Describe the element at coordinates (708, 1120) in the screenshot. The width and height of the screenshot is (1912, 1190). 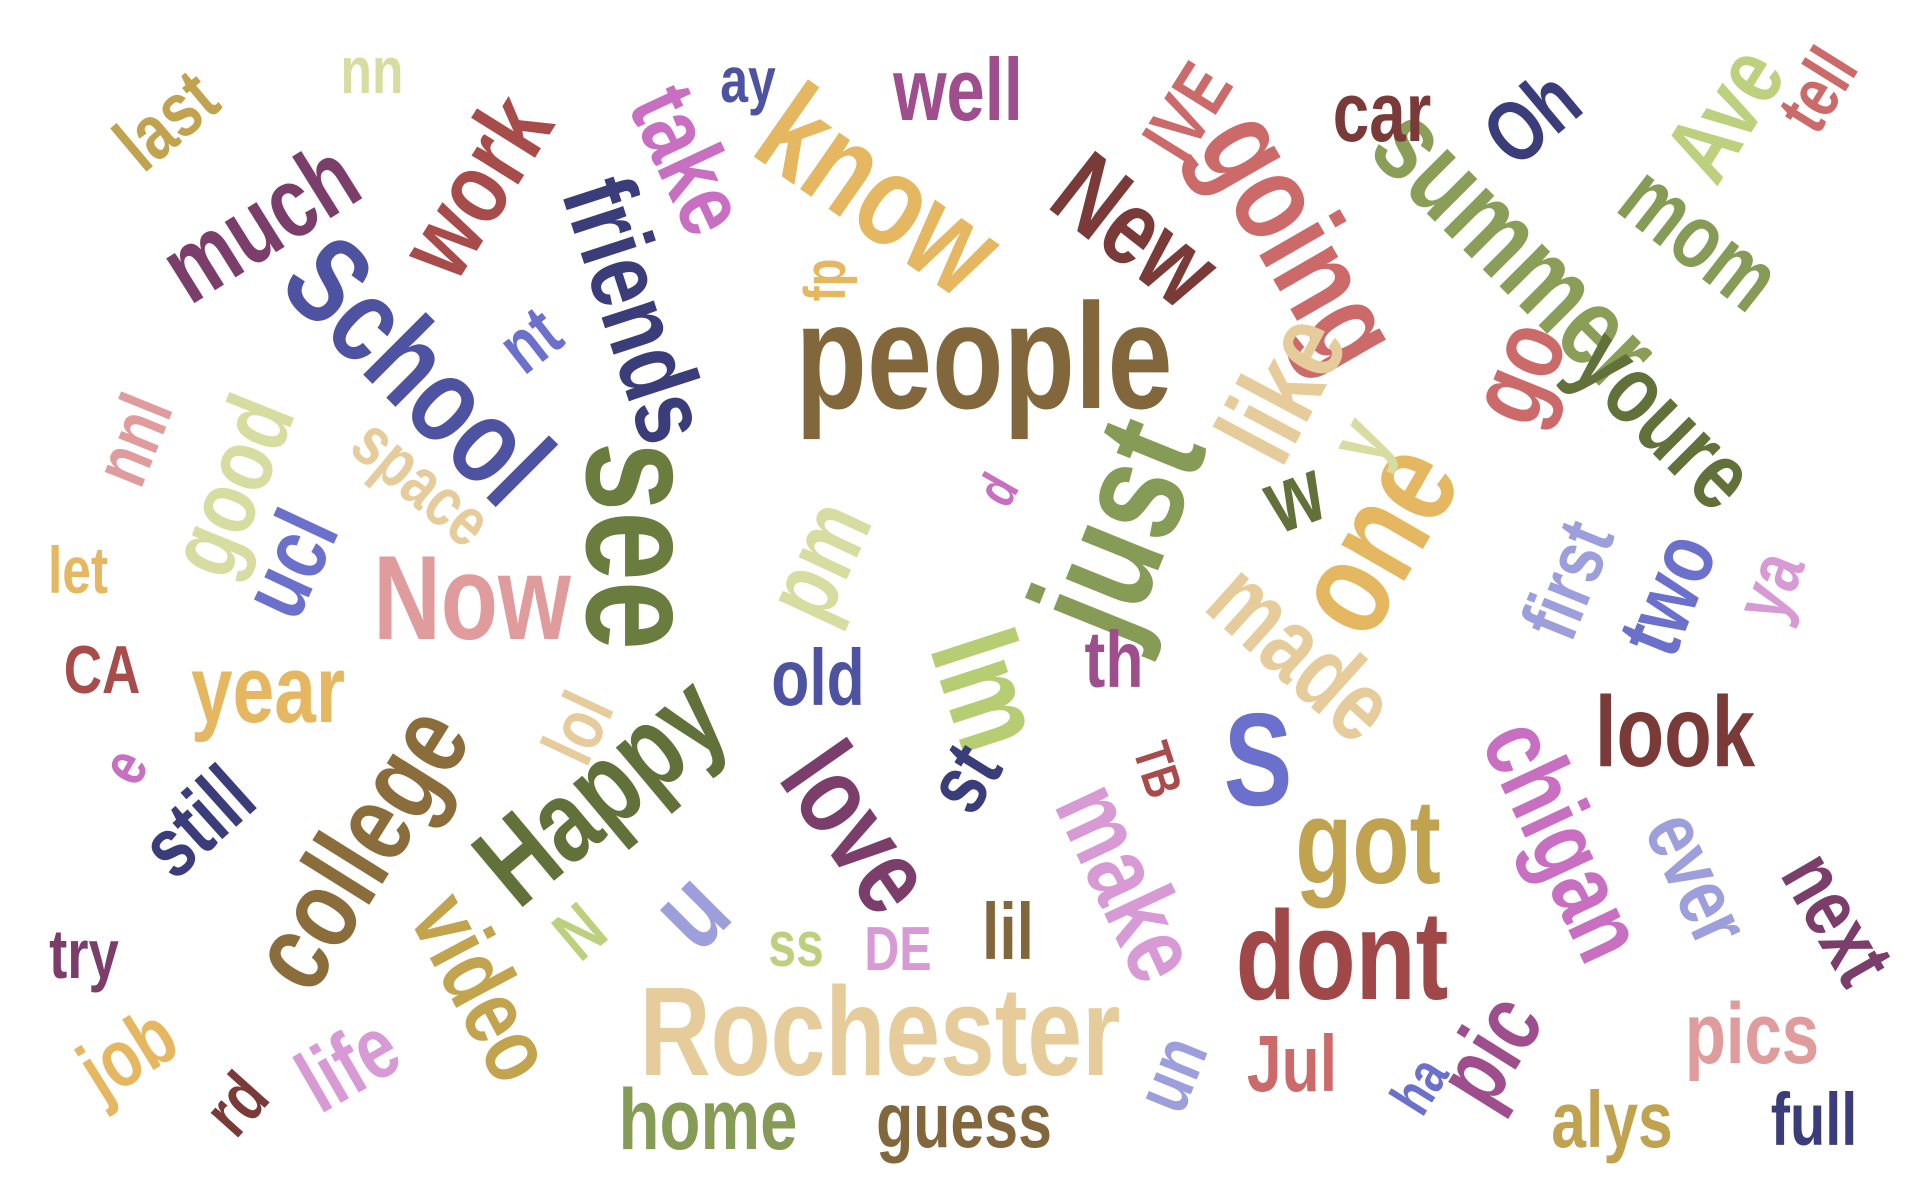
I see `word-home: home` at that location.